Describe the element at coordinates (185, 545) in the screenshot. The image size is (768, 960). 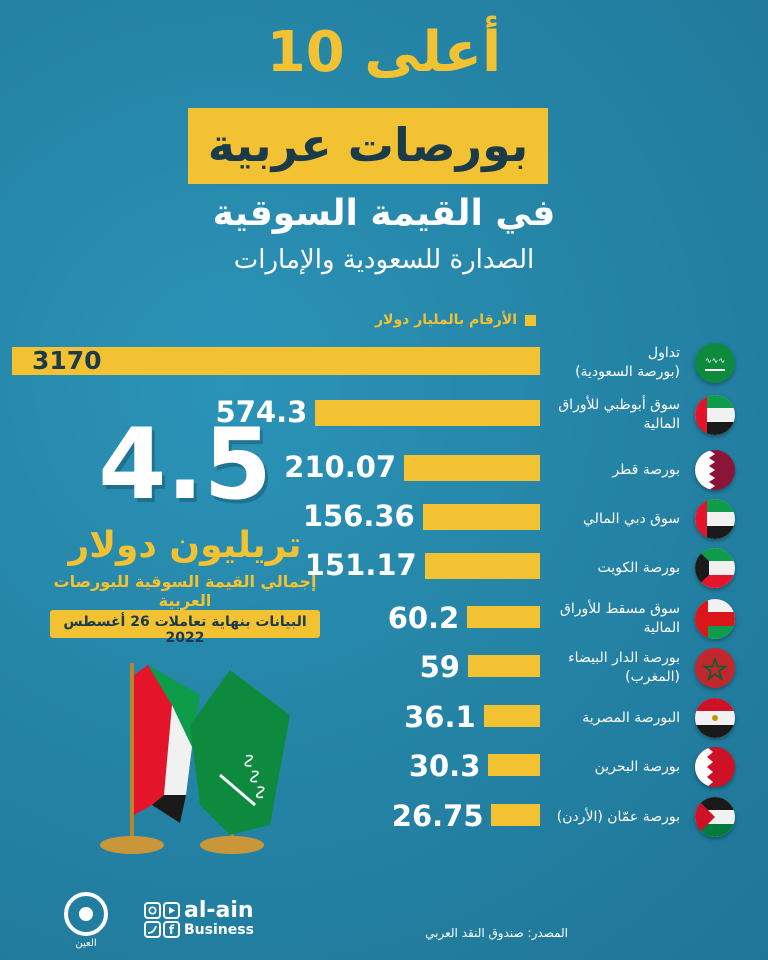
I see `total-unit: تريليون دولار` at that location.